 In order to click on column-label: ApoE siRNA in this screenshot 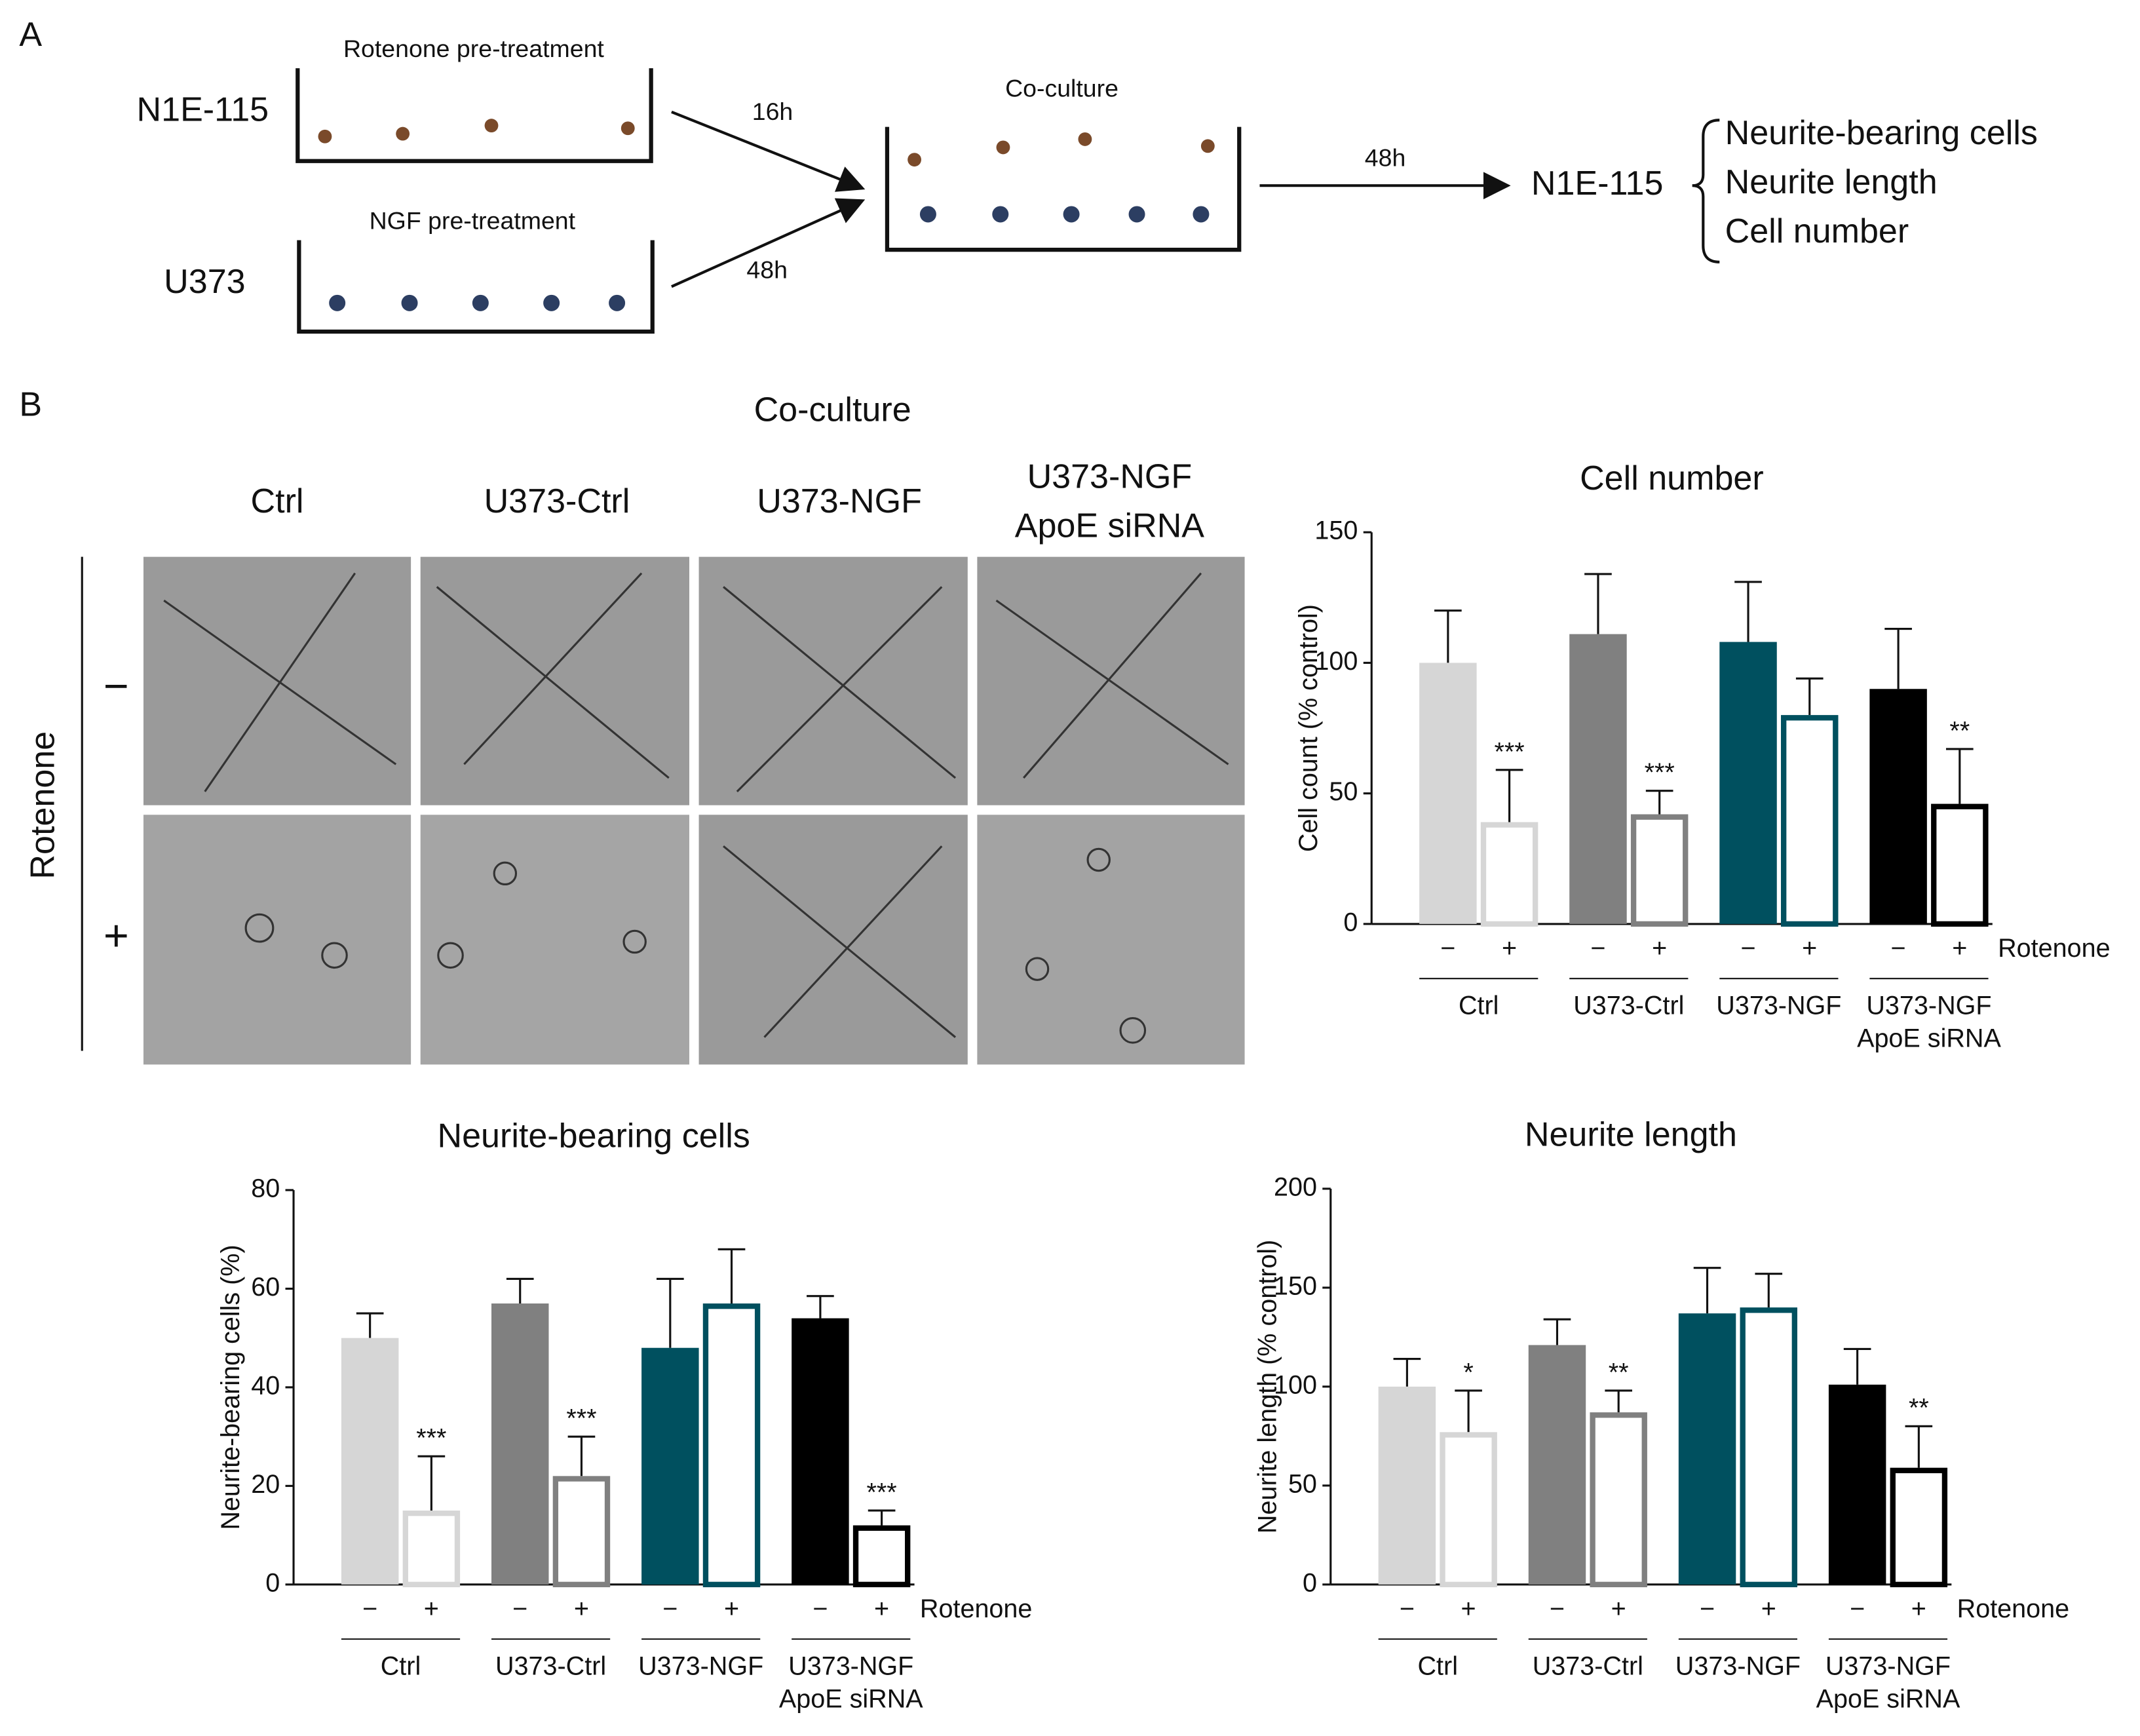, I will do `click(1110, 526)`.